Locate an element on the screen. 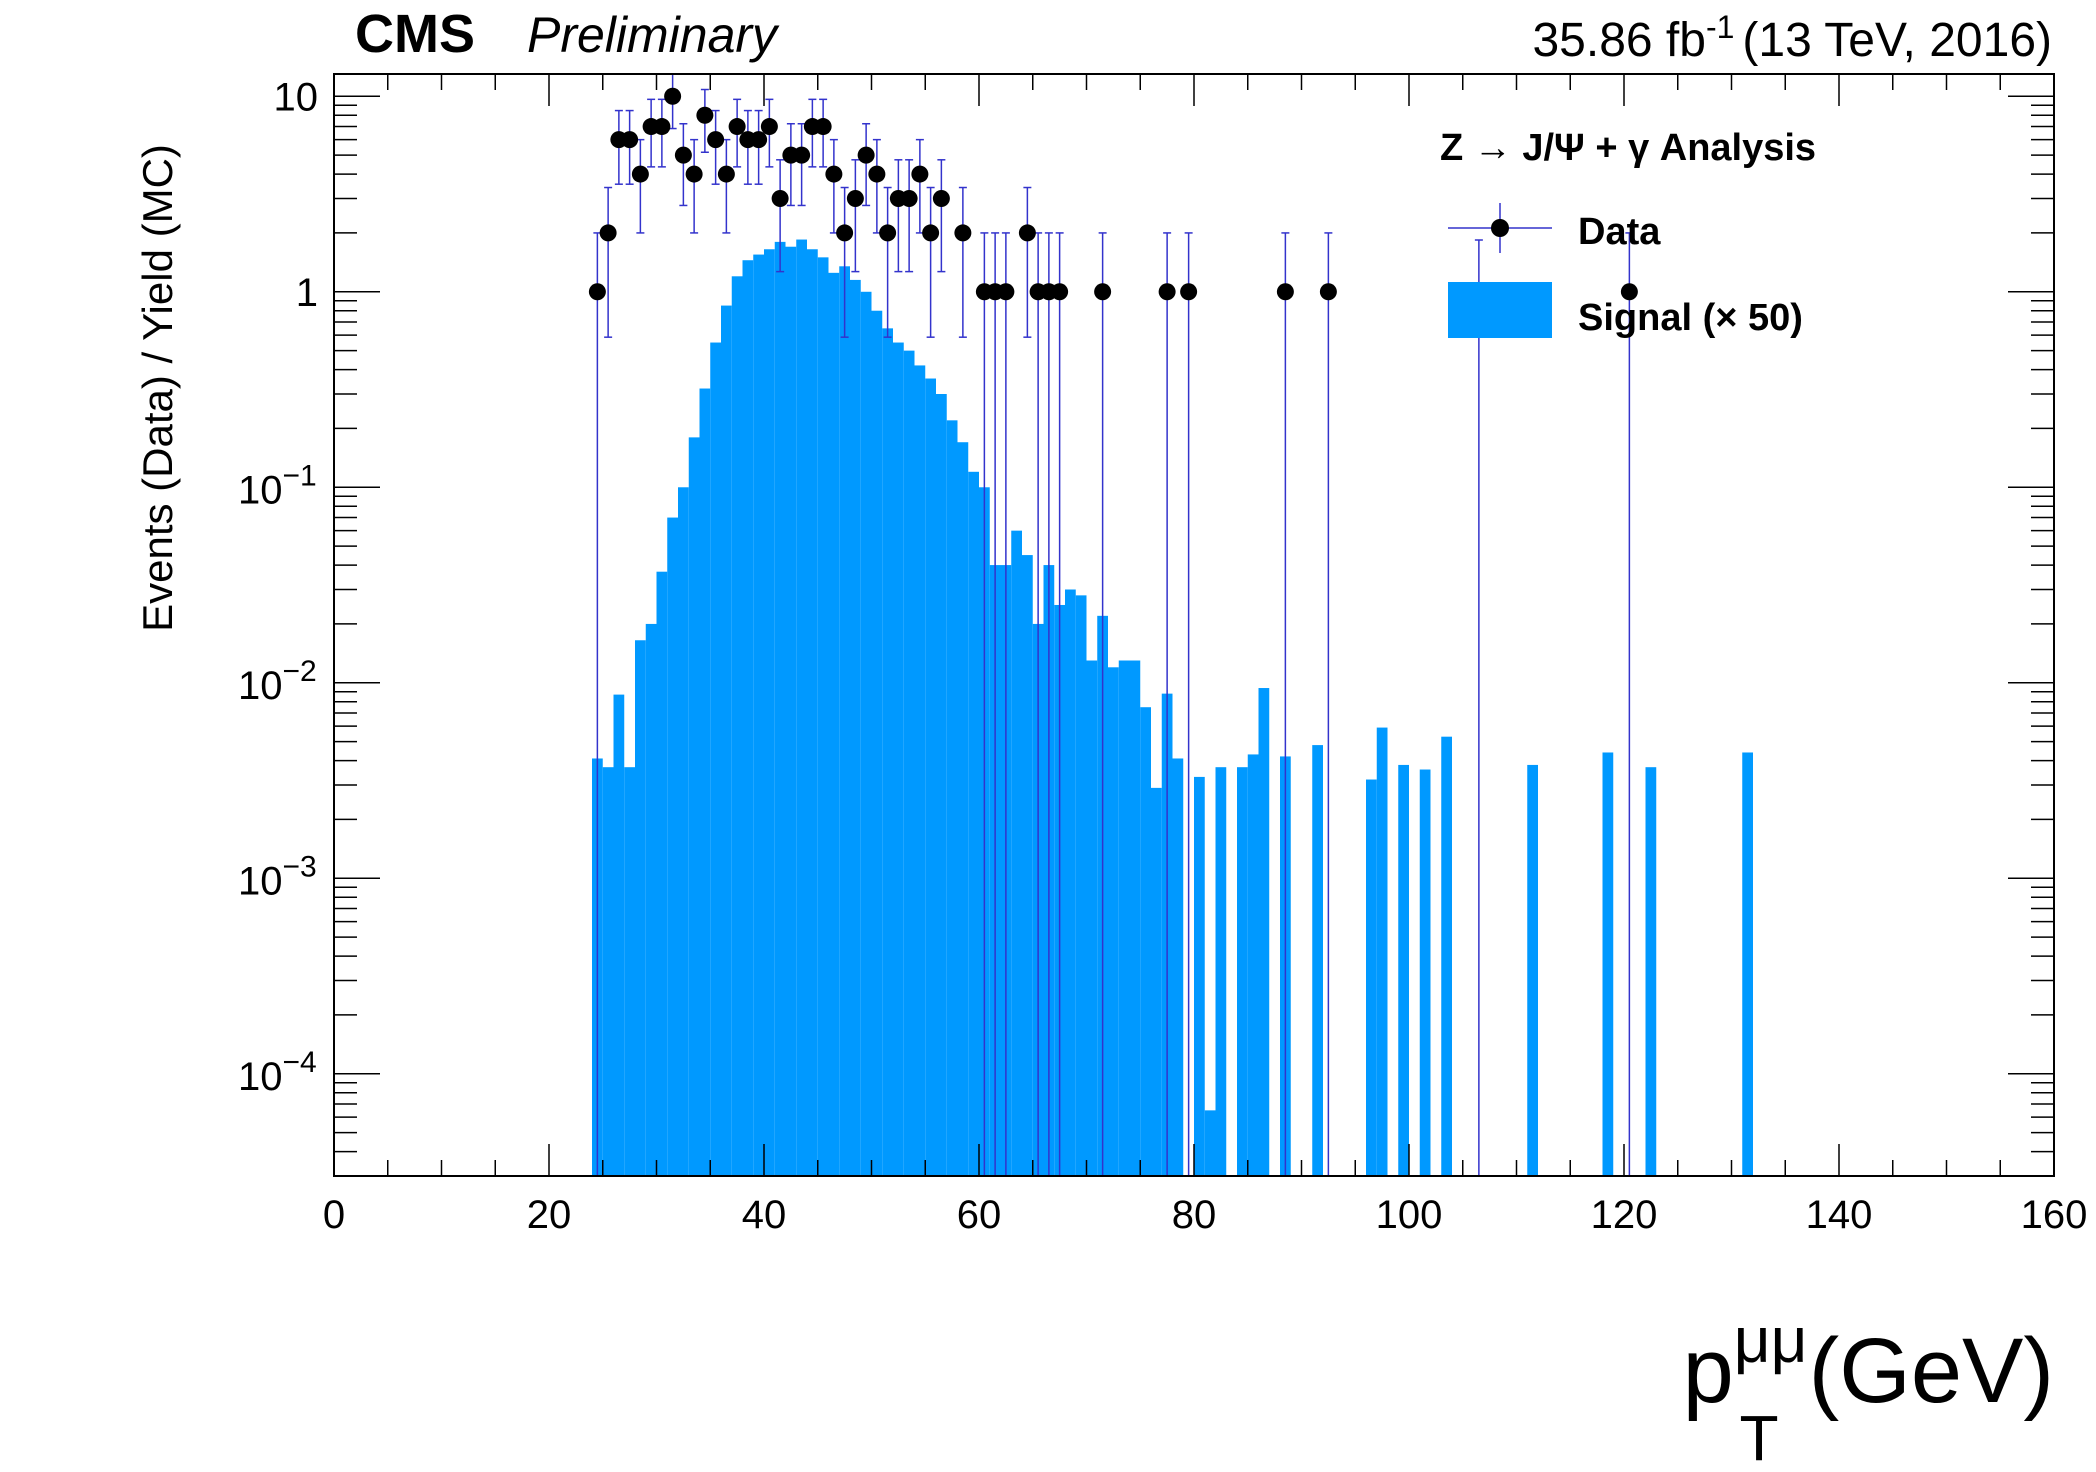 The width and height of the screenshot is (2096, 1472). y-tick-label: 10⁻² is located at coordinates (277, 681).